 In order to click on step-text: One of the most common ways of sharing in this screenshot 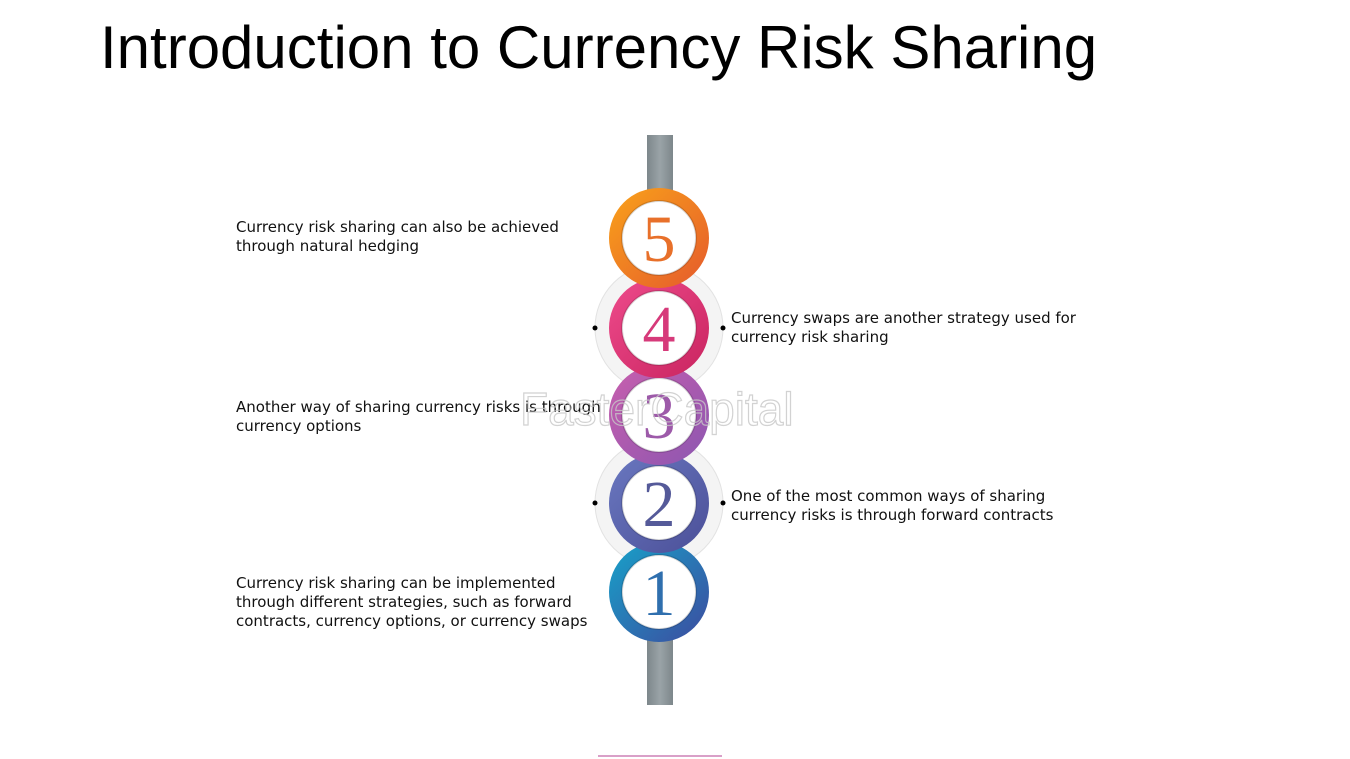, I will do `click(888, 496)`.